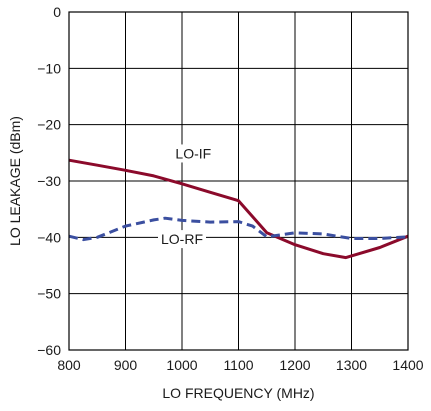 The image size is (431, 411). What do you see at coordinates (49, 294) in the screenshot?
I see `y-tick-label: −50` at bounding box center [49, 294].